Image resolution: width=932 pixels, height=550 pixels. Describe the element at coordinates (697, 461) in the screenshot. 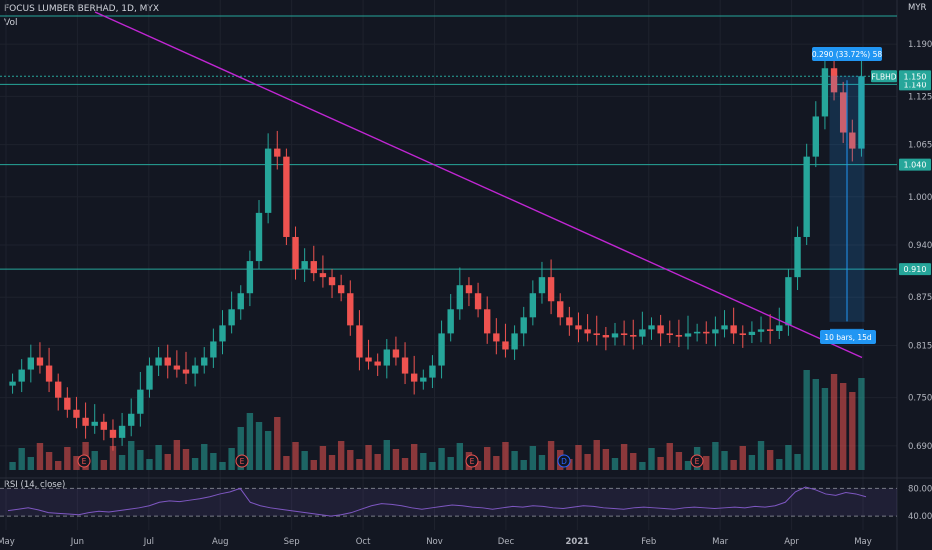

I see `event-marker-feb-earnings` at that location.